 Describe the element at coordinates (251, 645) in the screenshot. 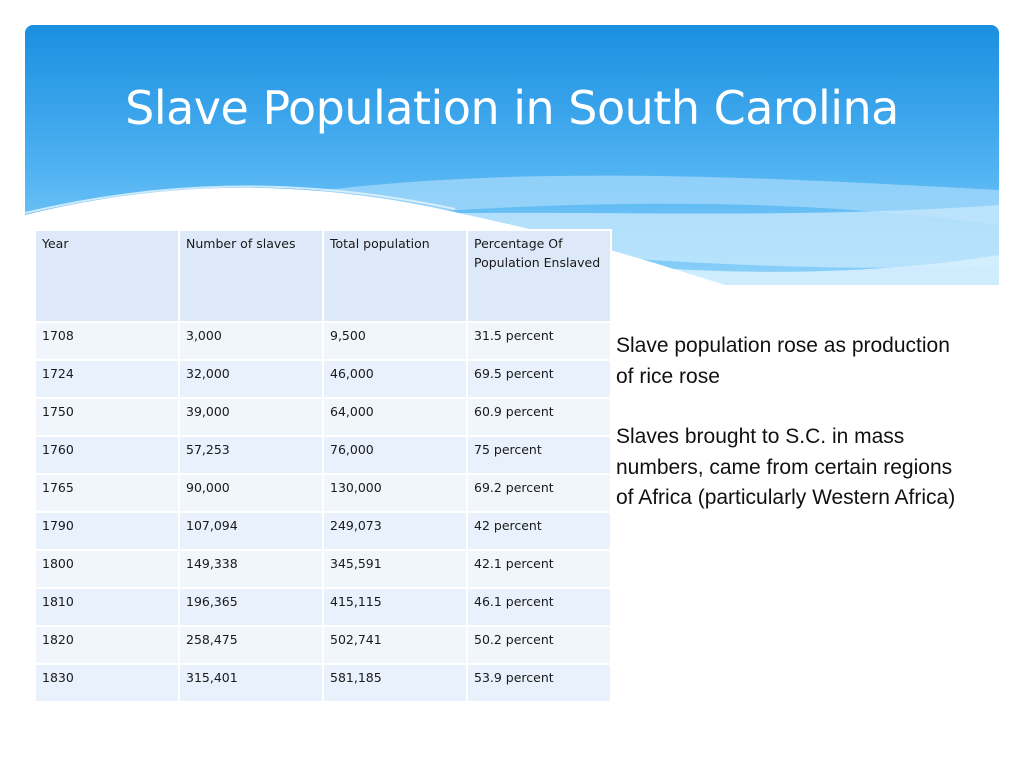

I see `cell-slaves: 258,475` at that location.